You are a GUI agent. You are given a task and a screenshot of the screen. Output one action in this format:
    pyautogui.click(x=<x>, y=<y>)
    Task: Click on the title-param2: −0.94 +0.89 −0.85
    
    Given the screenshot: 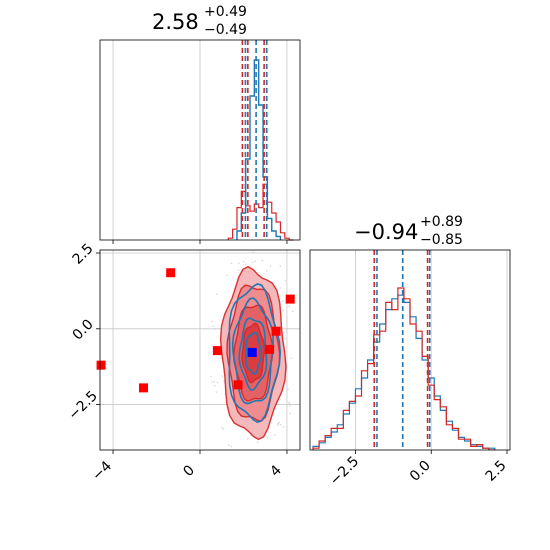 What is the action you would take?
    pyautogui.click(x=408, y=231)
    